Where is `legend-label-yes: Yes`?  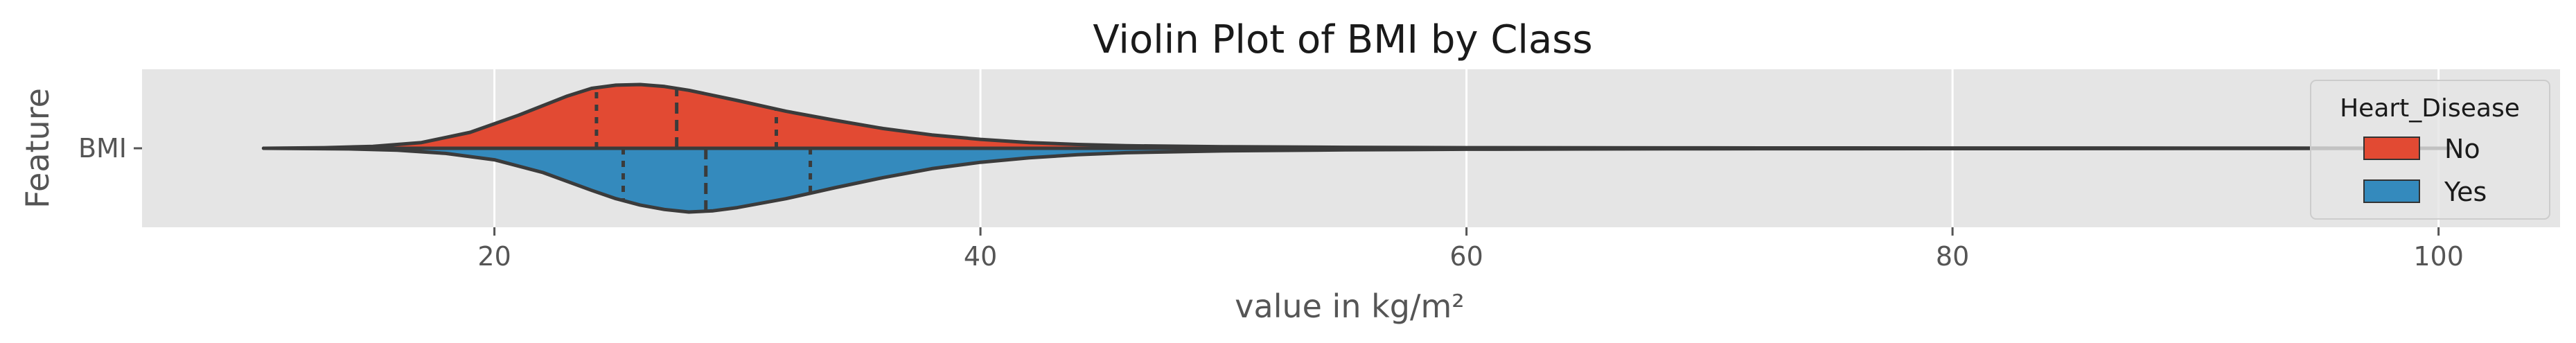
legend-label-yes: Yes is located at coordinates (2465, 192).